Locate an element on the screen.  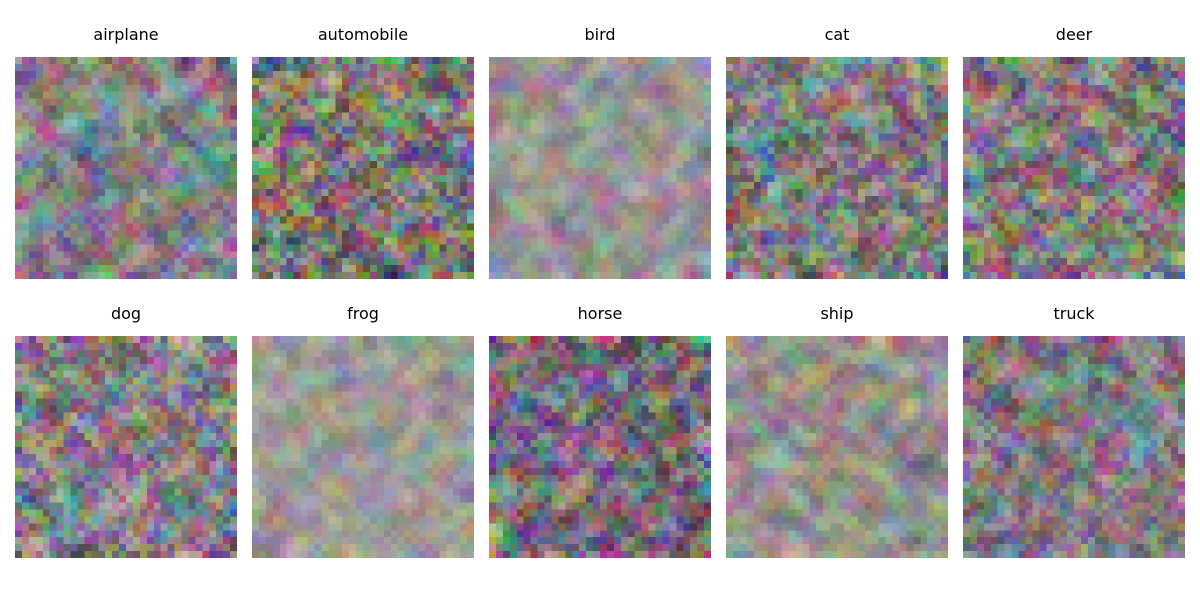
panel-title: cat is located at coordinates (837, 34).